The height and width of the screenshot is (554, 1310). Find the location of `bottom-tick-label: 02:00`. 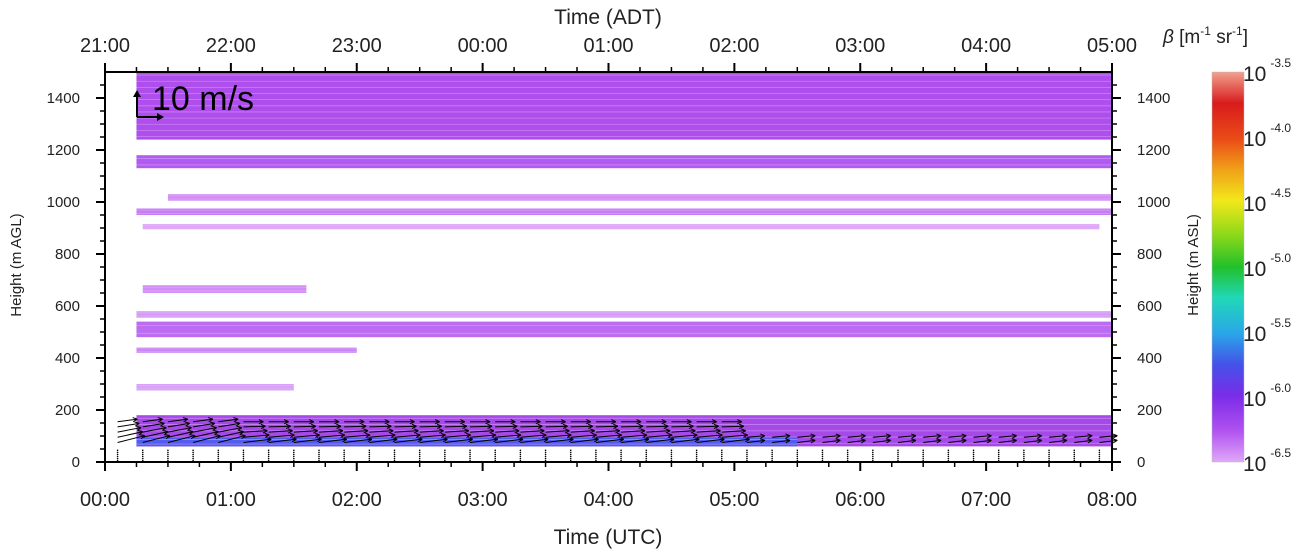

bottom-tick-label: 02:00 is located at coordinates (357, 500).